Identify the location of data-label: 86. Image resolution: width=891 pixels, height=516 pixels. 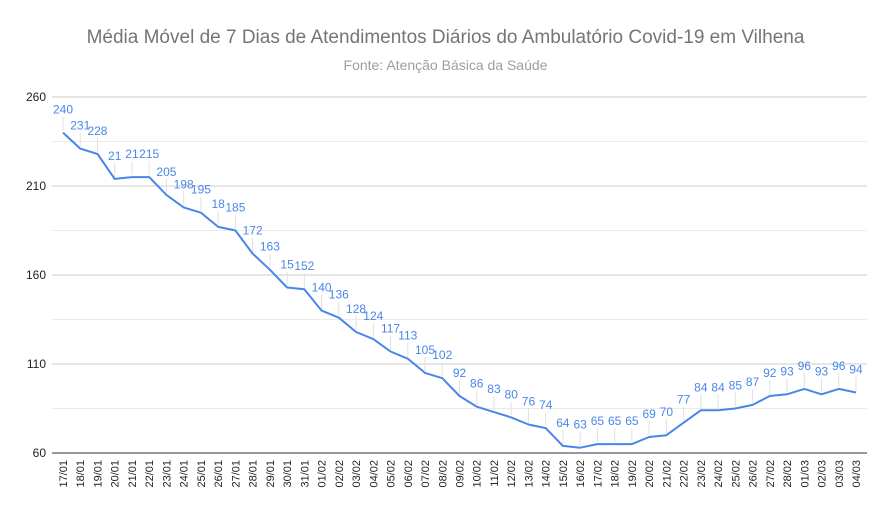
(477, 384).